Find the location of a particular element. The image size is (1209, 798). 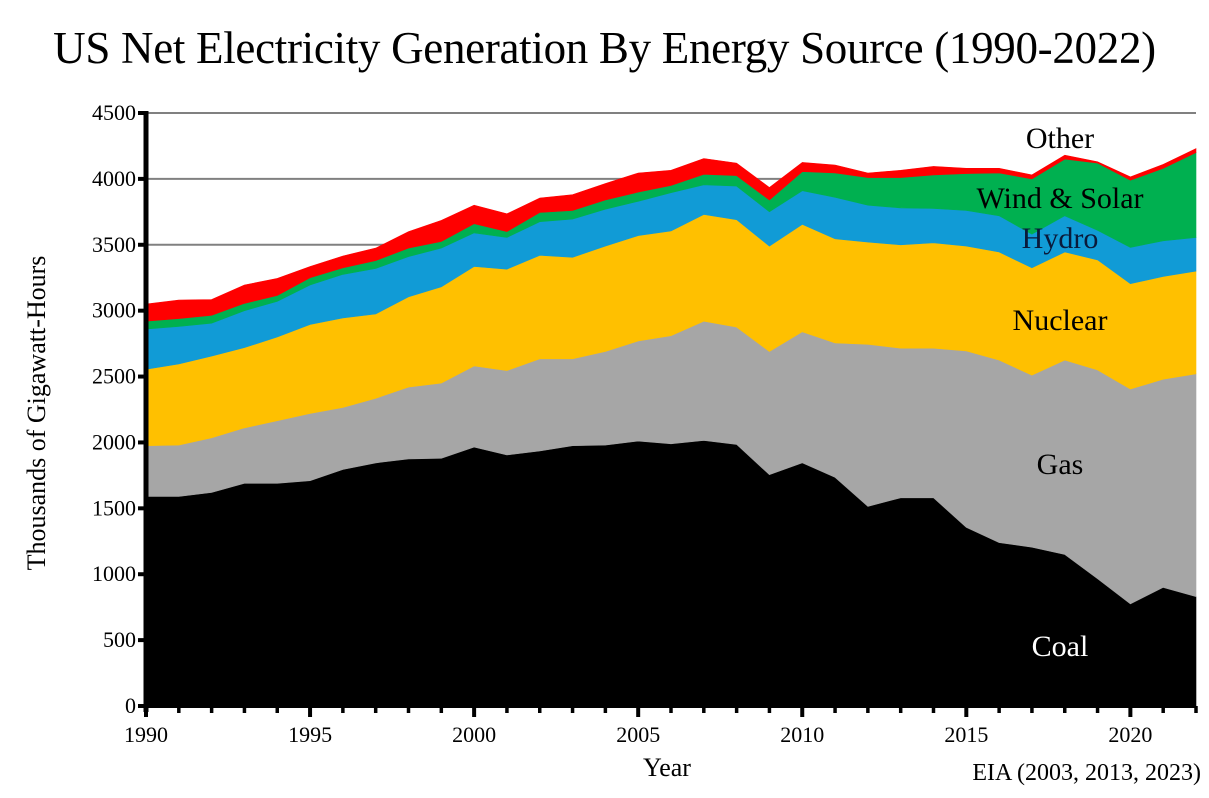

series-label-nuclear: Nuclear is located at coordinates (1060, 320).